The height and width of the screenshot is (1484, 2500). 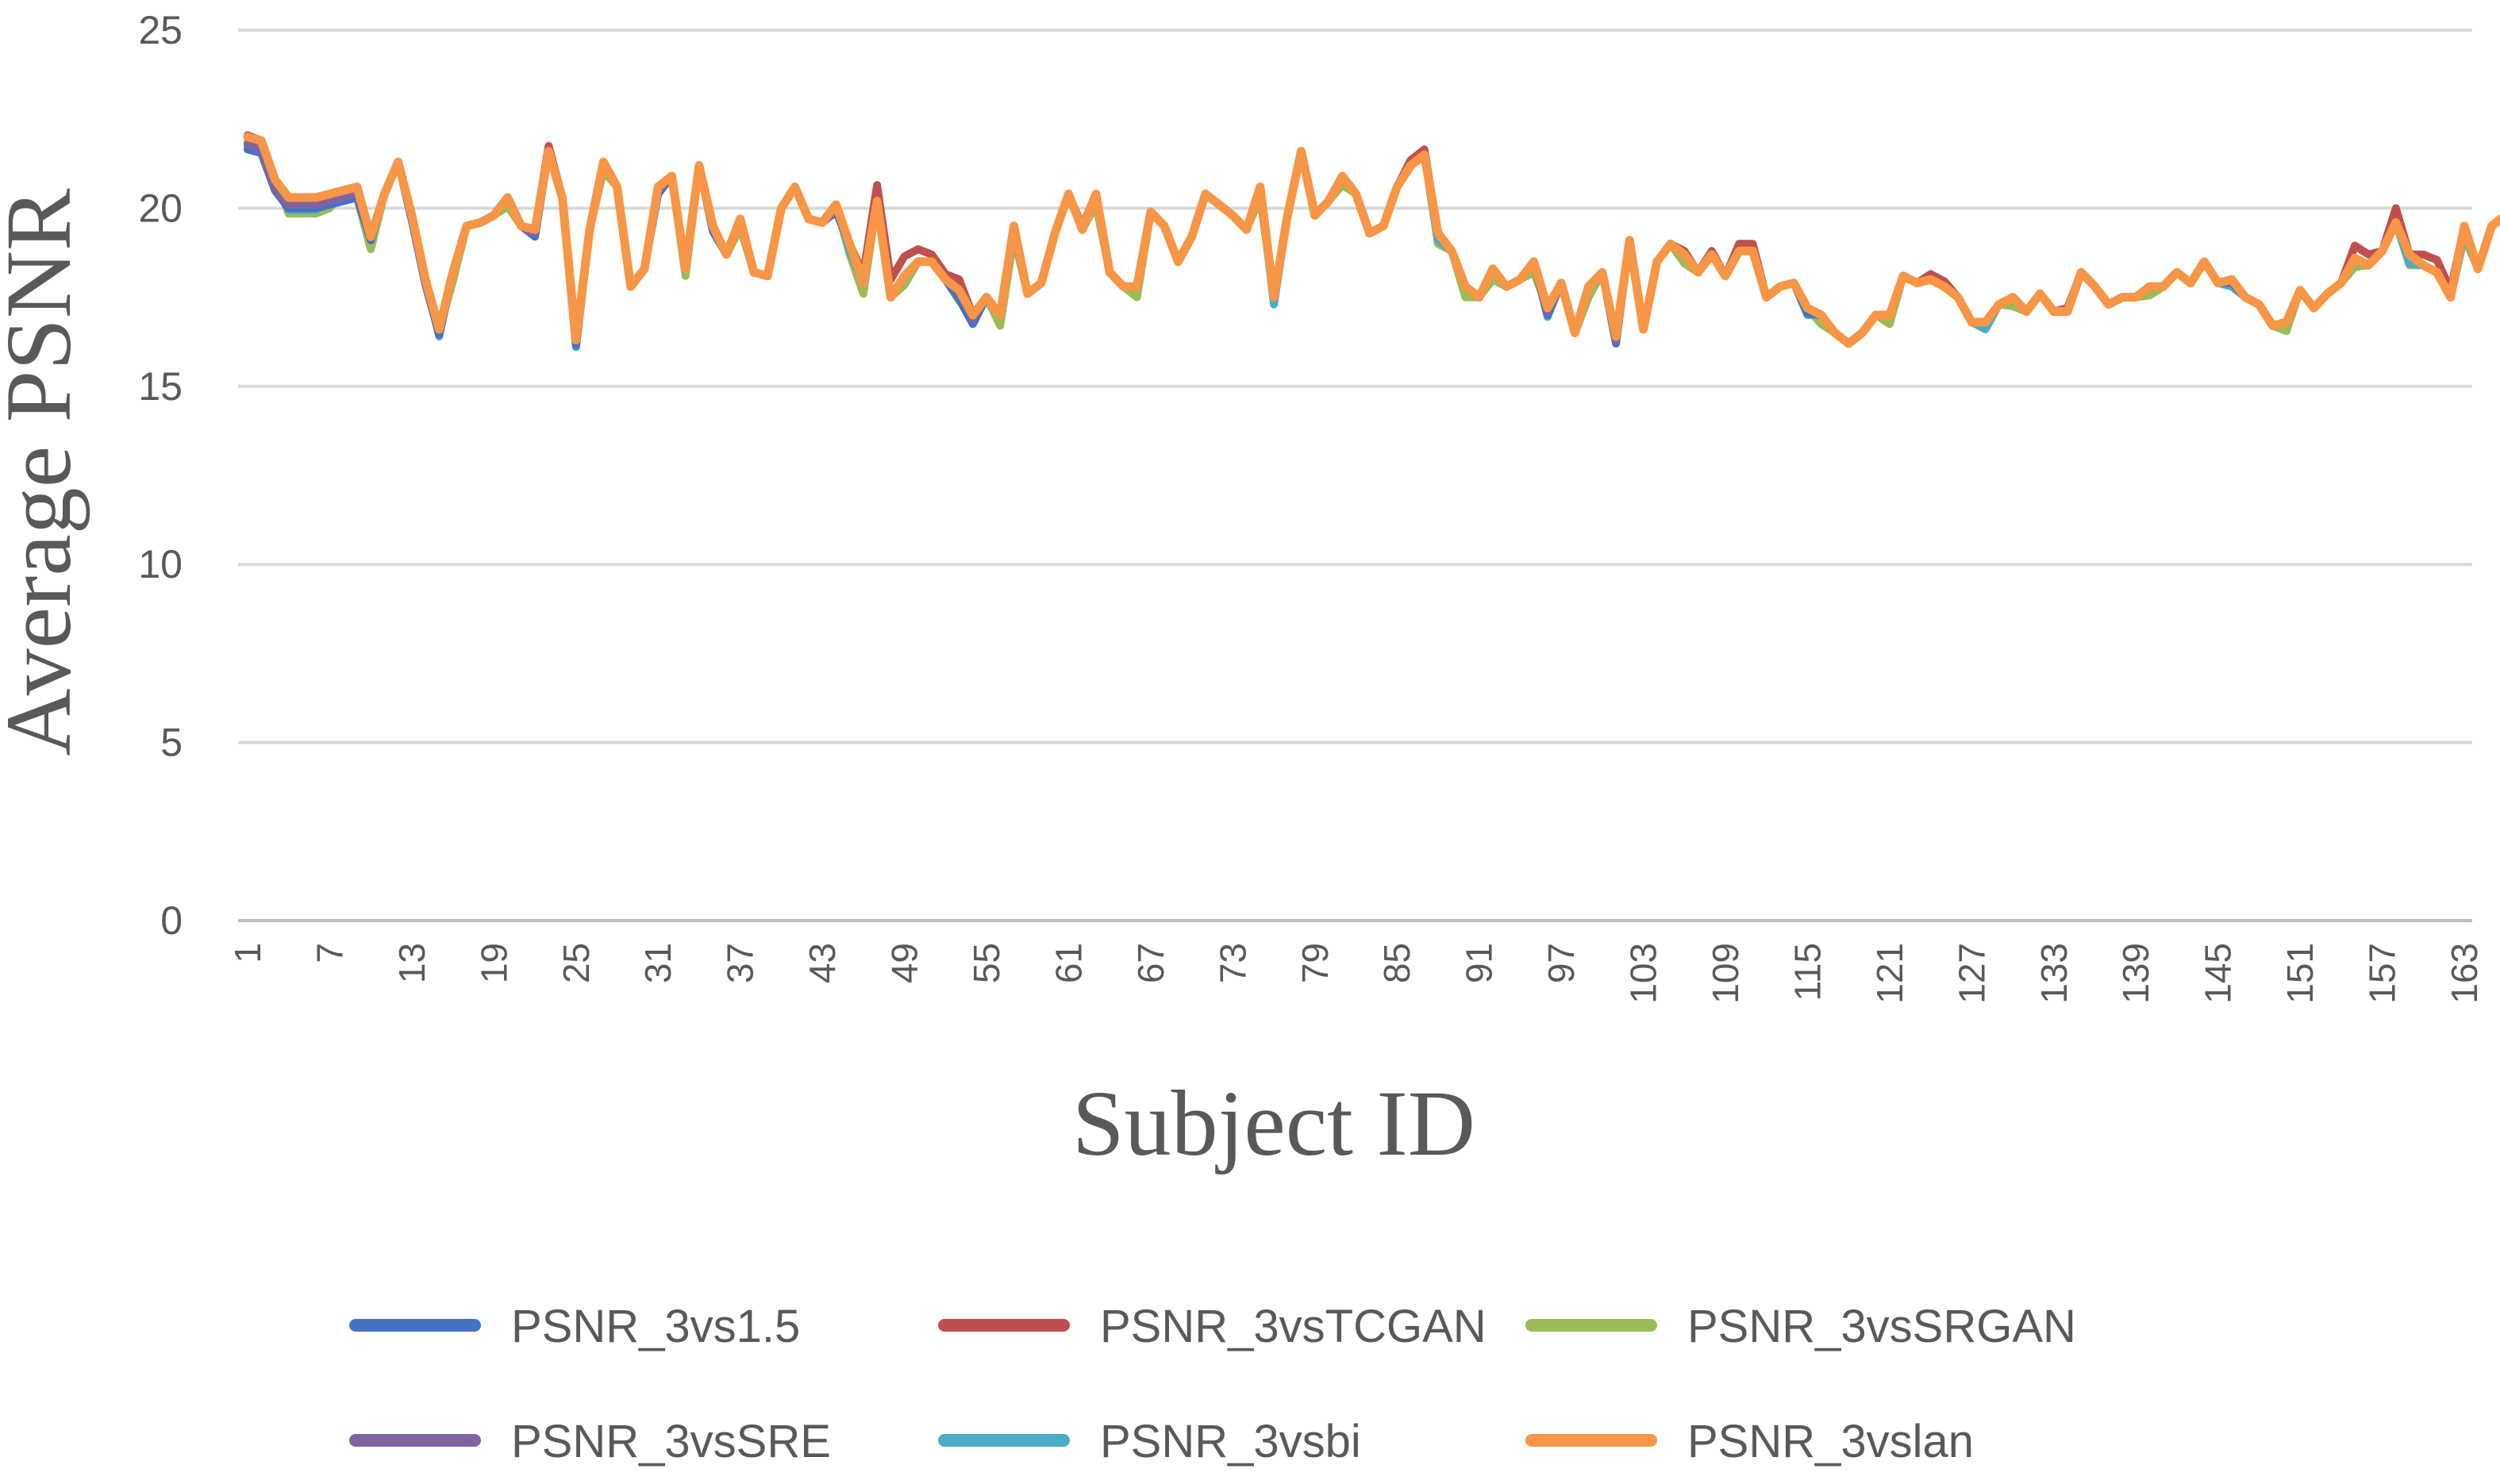 What do you see at coordinates (1889, 973) in the screenshot?
I see `x-tick-label: 121` at bounding box center [1889, 973].